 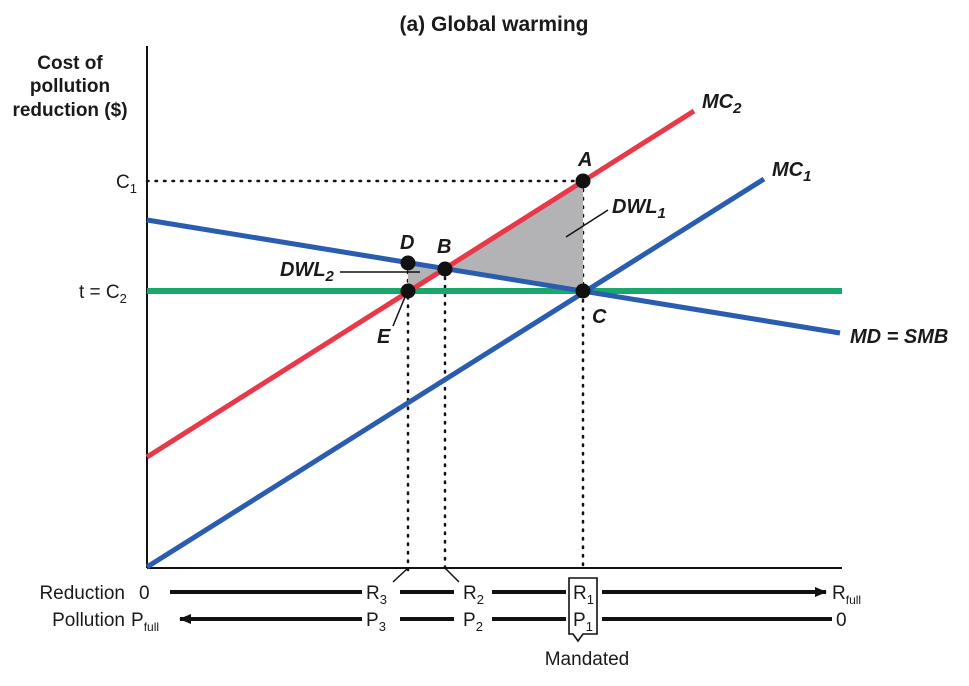 I want to click on pollution-row-label: Pollution, so click(x=88, y=620).